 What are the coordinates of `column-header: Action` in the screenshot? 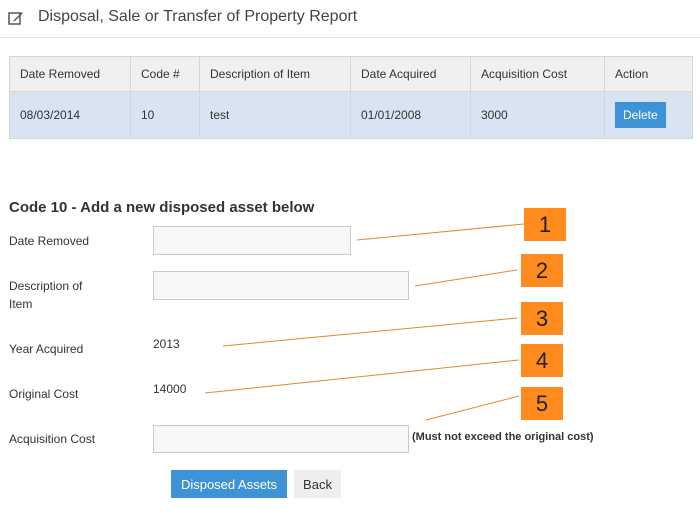 It's located at (648, 74).